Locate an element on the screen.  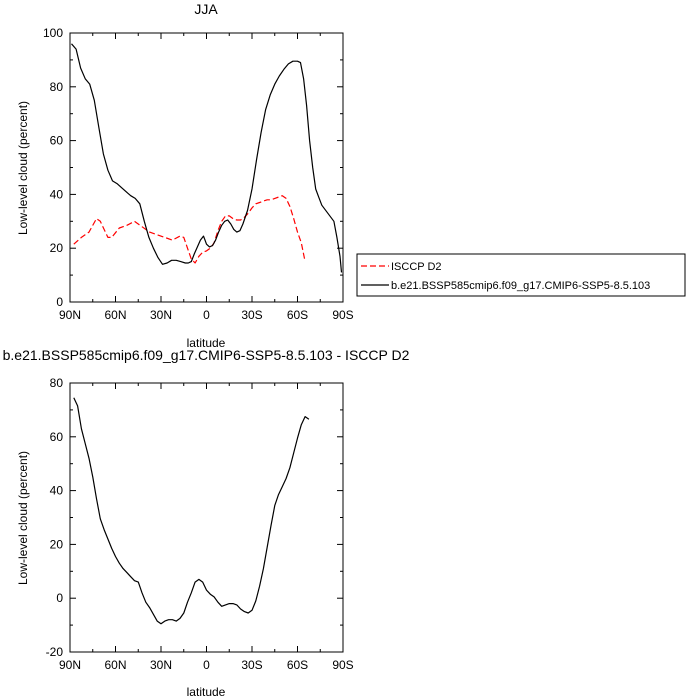
legend-box is located at coordinates (521, 275).